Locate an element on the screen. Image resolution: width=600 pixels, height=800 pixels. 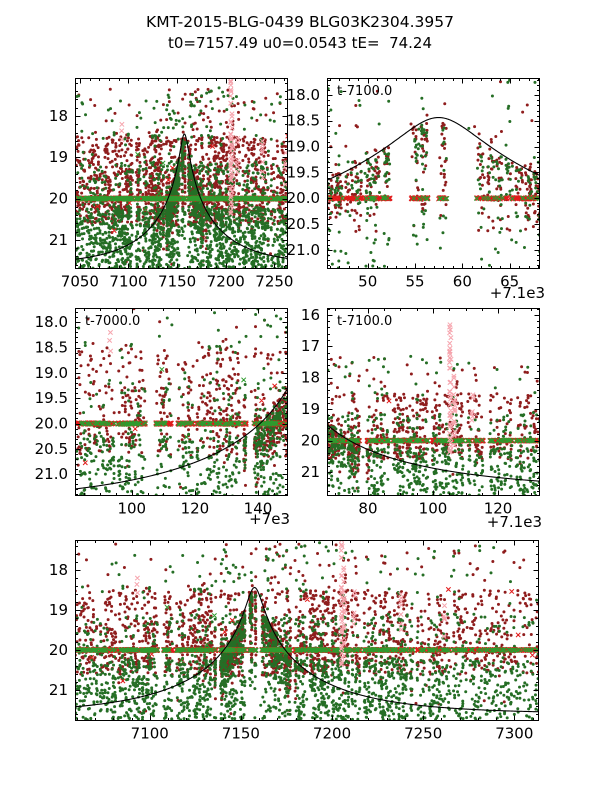
chart-subtitle: t0=7157.49 u0=0.0543 tE= 74.24 is located at coordinates (300, 43).